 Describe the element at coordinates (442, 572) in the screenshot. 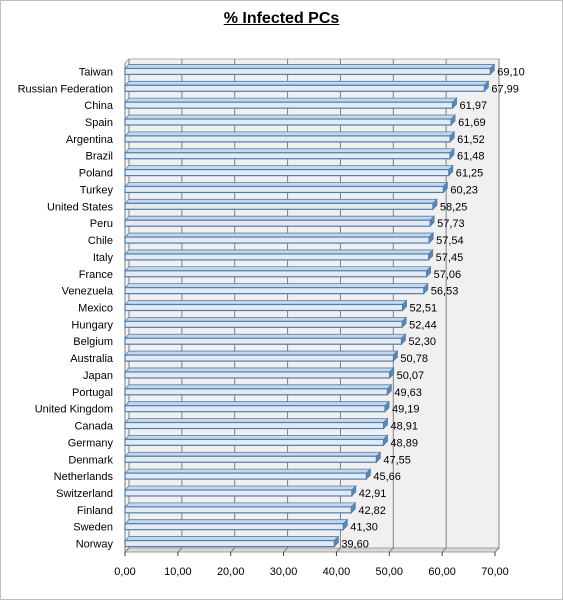

I see `x-tick-label: 60,00` at that location.